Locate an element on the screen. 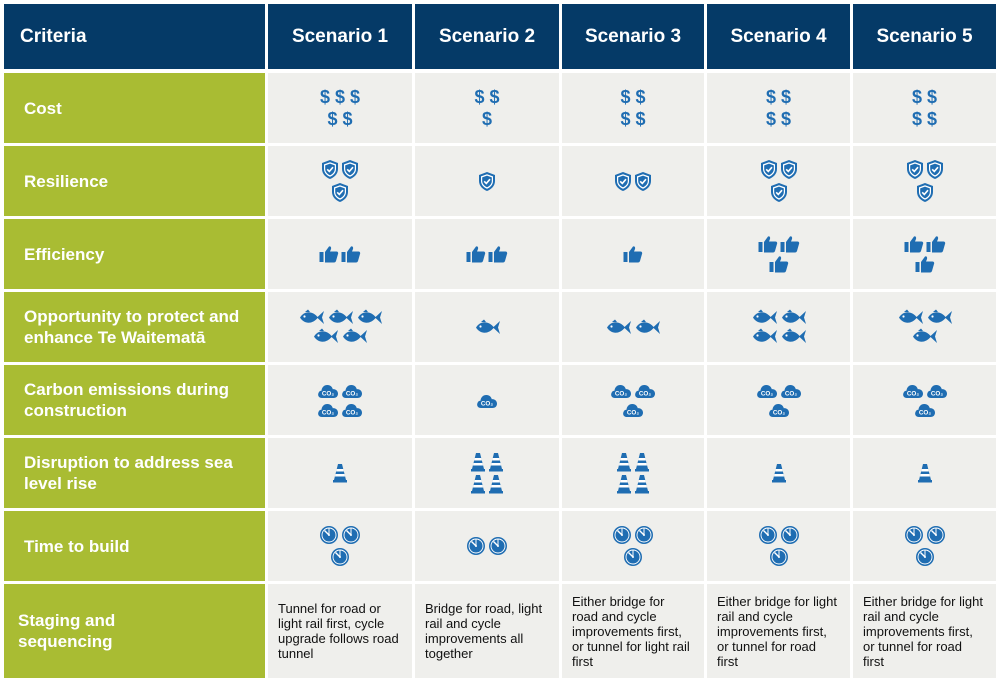 This screenshot has width=1000, height=682. rating-cell: CO₂ CO₂ CO₂ CO₂ is located at coordinates (340, 400).